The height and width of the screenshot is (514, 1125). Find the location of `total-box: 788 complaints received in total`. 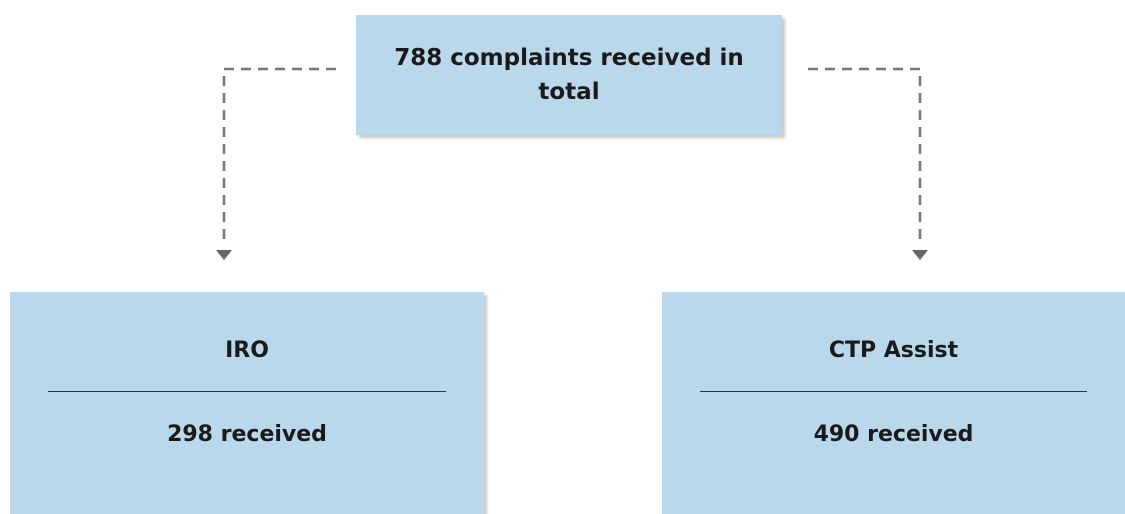

total-box: 788 complaints received in total is located at coordinates (569, 75).